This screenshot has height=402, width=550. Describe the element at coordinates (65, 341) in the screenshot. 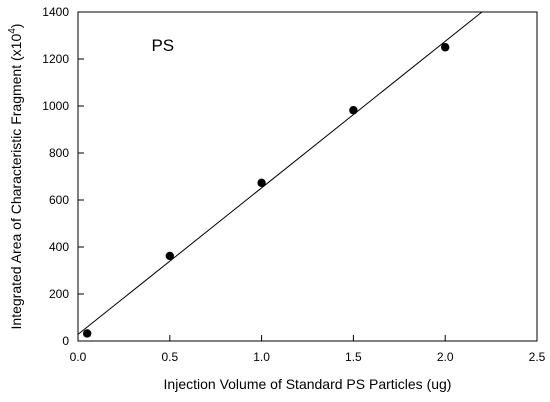

I see `y-tick-label: 0` at that location.